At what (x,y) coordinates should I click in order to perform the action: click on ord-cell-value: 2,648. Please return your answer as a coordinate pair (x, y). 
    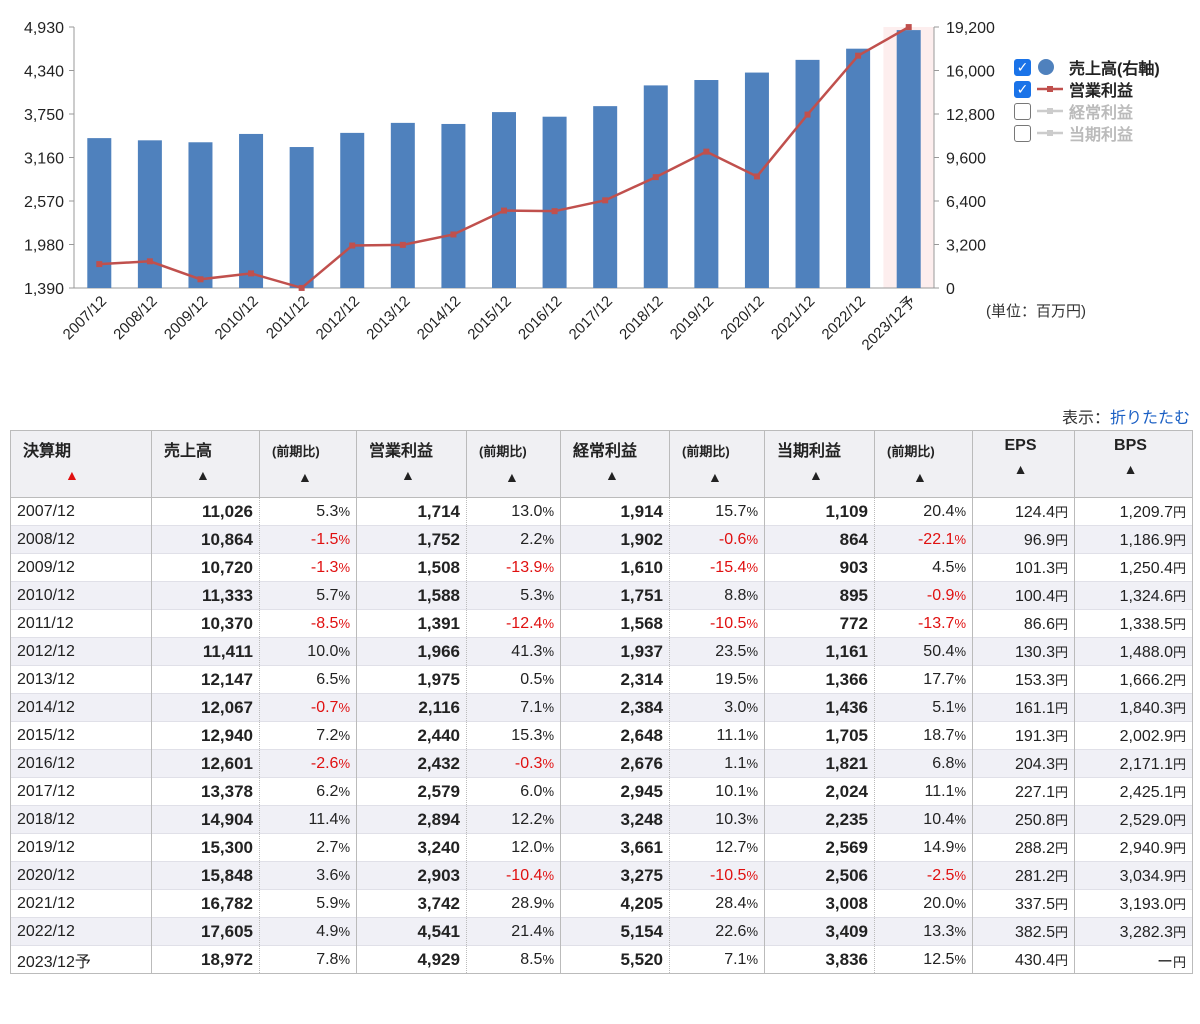
    Looking at the image, I should click on (641, 735).